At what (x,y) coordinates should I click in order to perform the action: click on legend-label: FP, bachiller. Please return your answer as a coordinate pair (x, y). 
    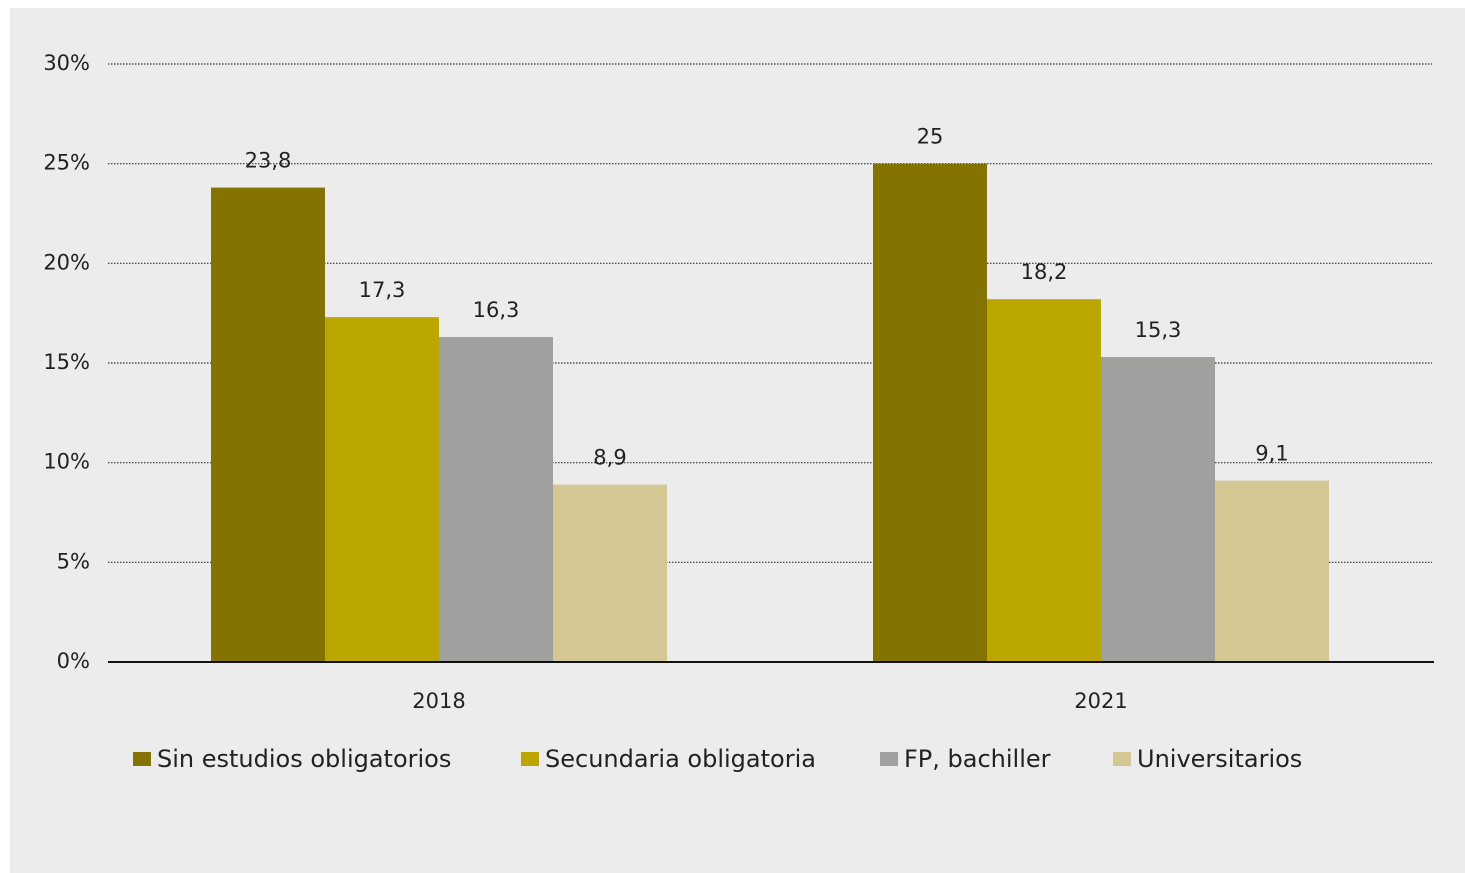
    Looking at the image, I should click on (977, 759).